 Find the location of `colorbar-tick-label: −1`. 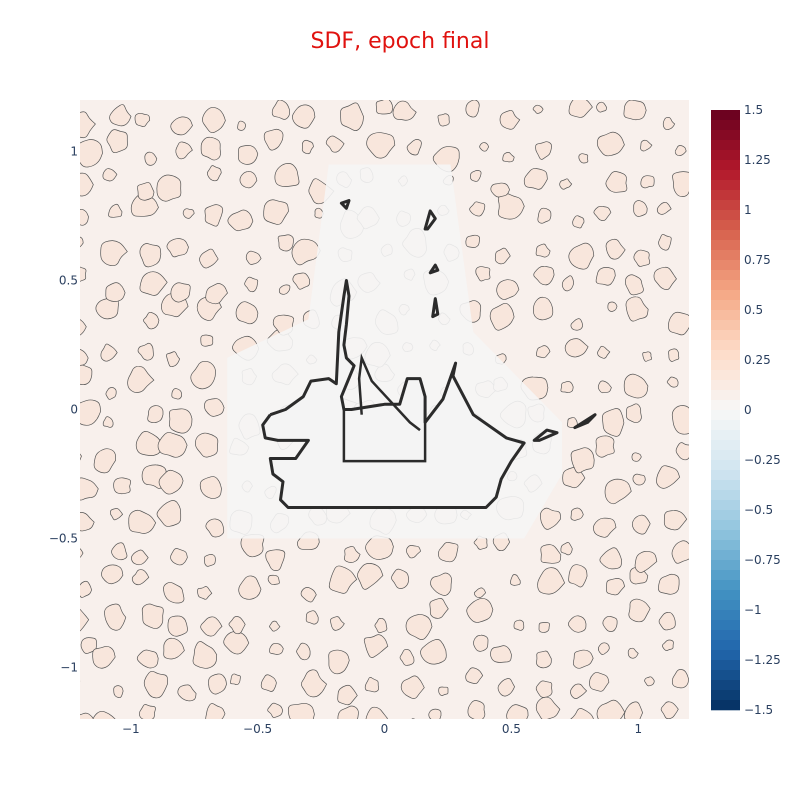

colorbar-tick-label: −1 is located at coordinates (753, 610).